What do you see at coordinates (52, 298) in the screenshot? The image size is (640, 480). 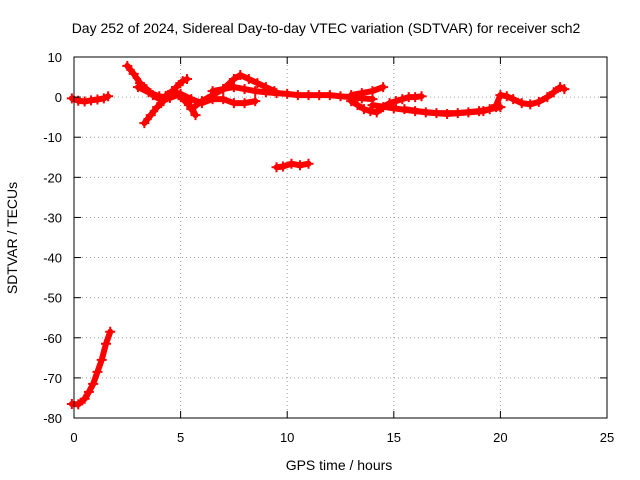 I see `y-tick-label: -50` at bounding box center [52, 298].